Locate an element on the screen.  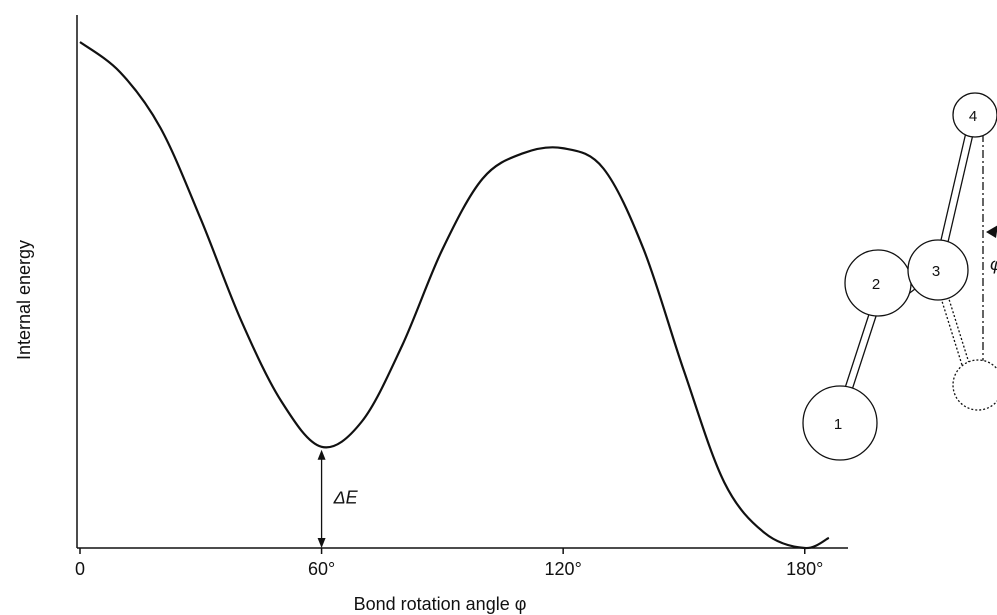
y-axis-label: Internal energy is located at coordinates (24, 300).